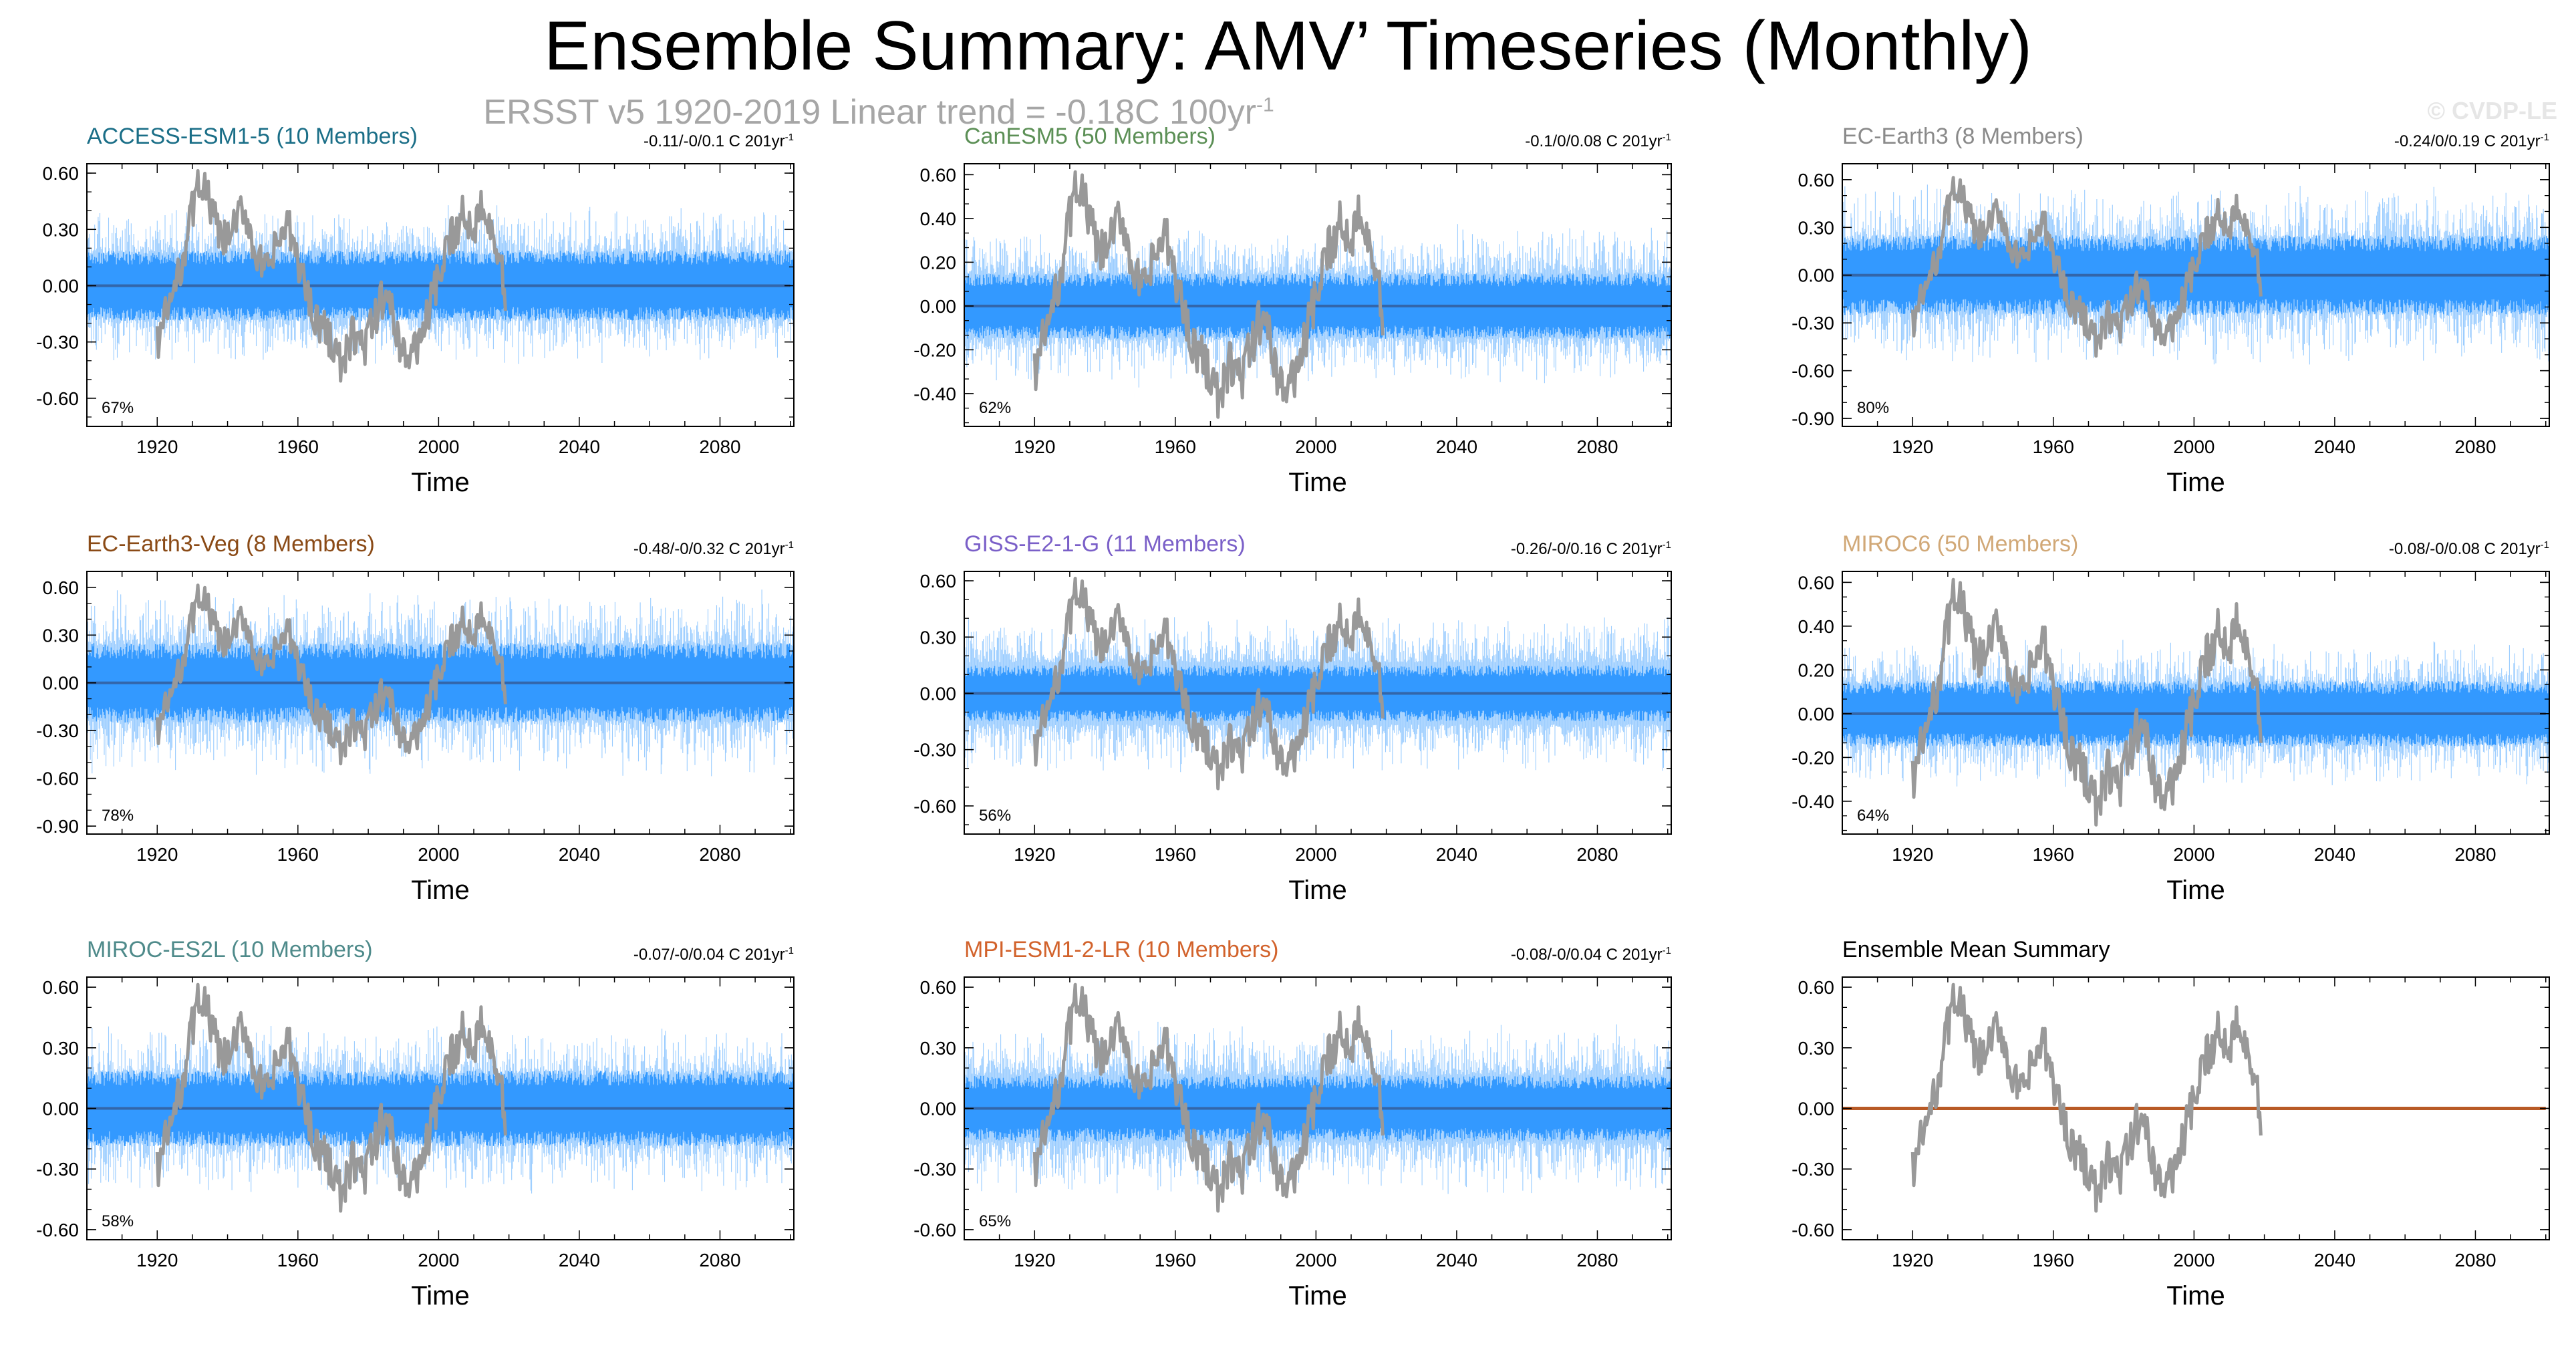 Image resolution: width=2576 pixels, height=1348 pixels. I want to click on trend-value: -0.24/0/0.19 C 201yr, so click(2467, 141).